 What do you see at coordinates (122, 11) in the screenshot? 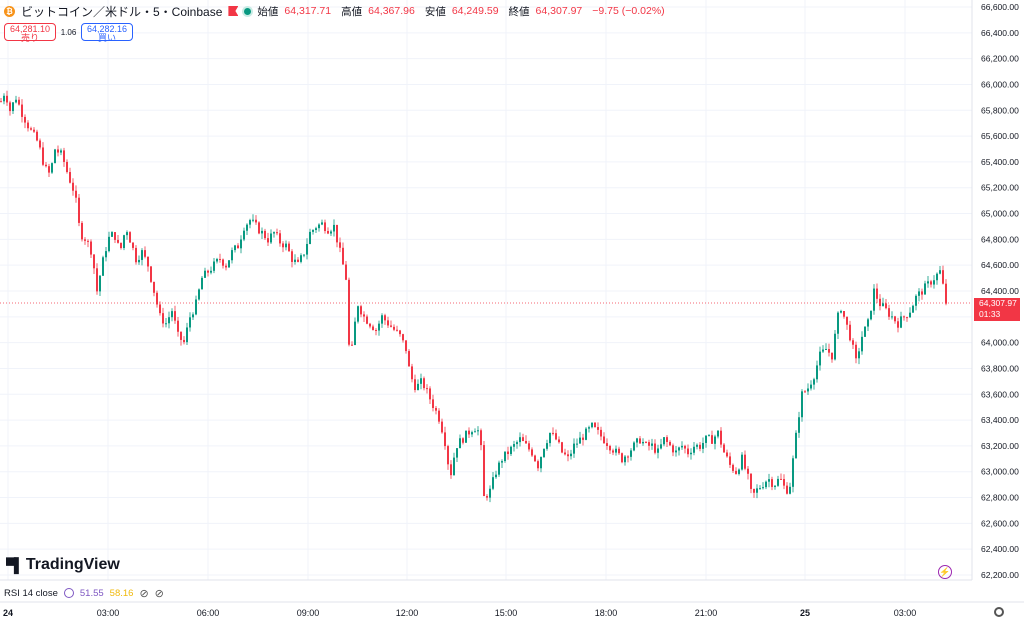
I see `symbol-title: ビットコイン／米ドル・5・Coinbase` at bounding box center [122, 11].